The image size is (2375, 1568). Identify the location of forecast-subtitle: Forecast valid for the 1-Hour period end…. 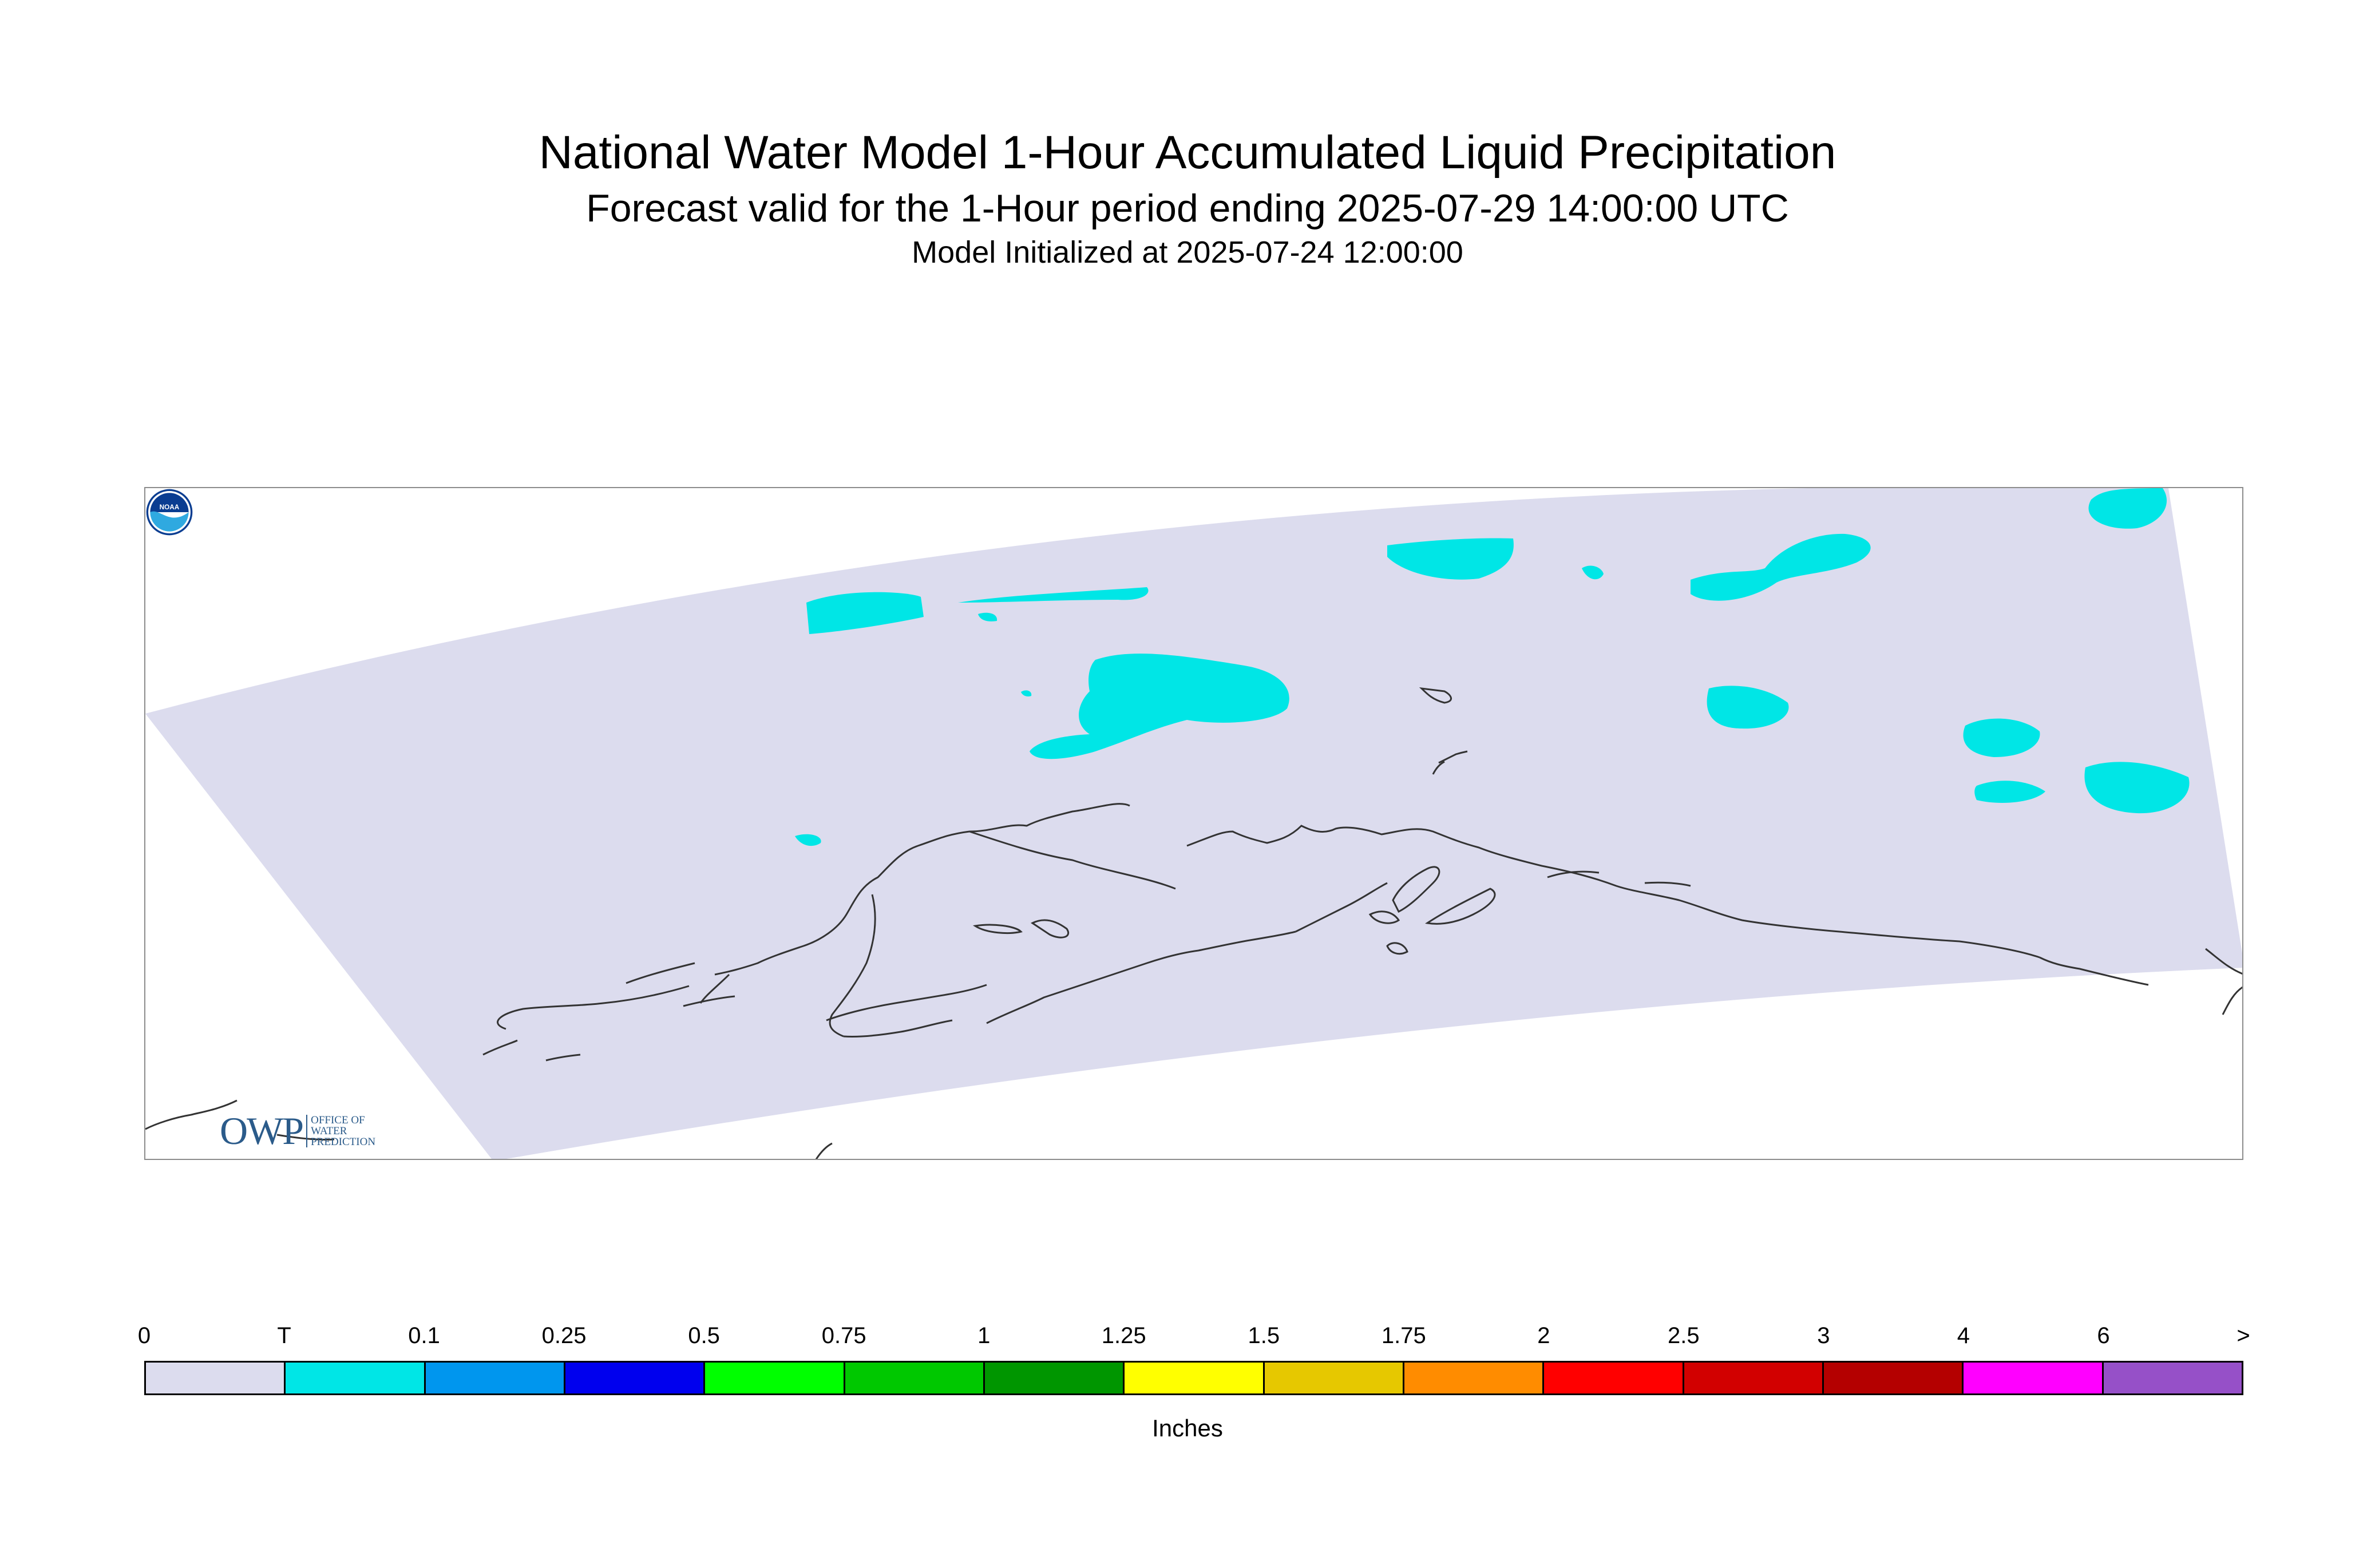
(1187, 208).